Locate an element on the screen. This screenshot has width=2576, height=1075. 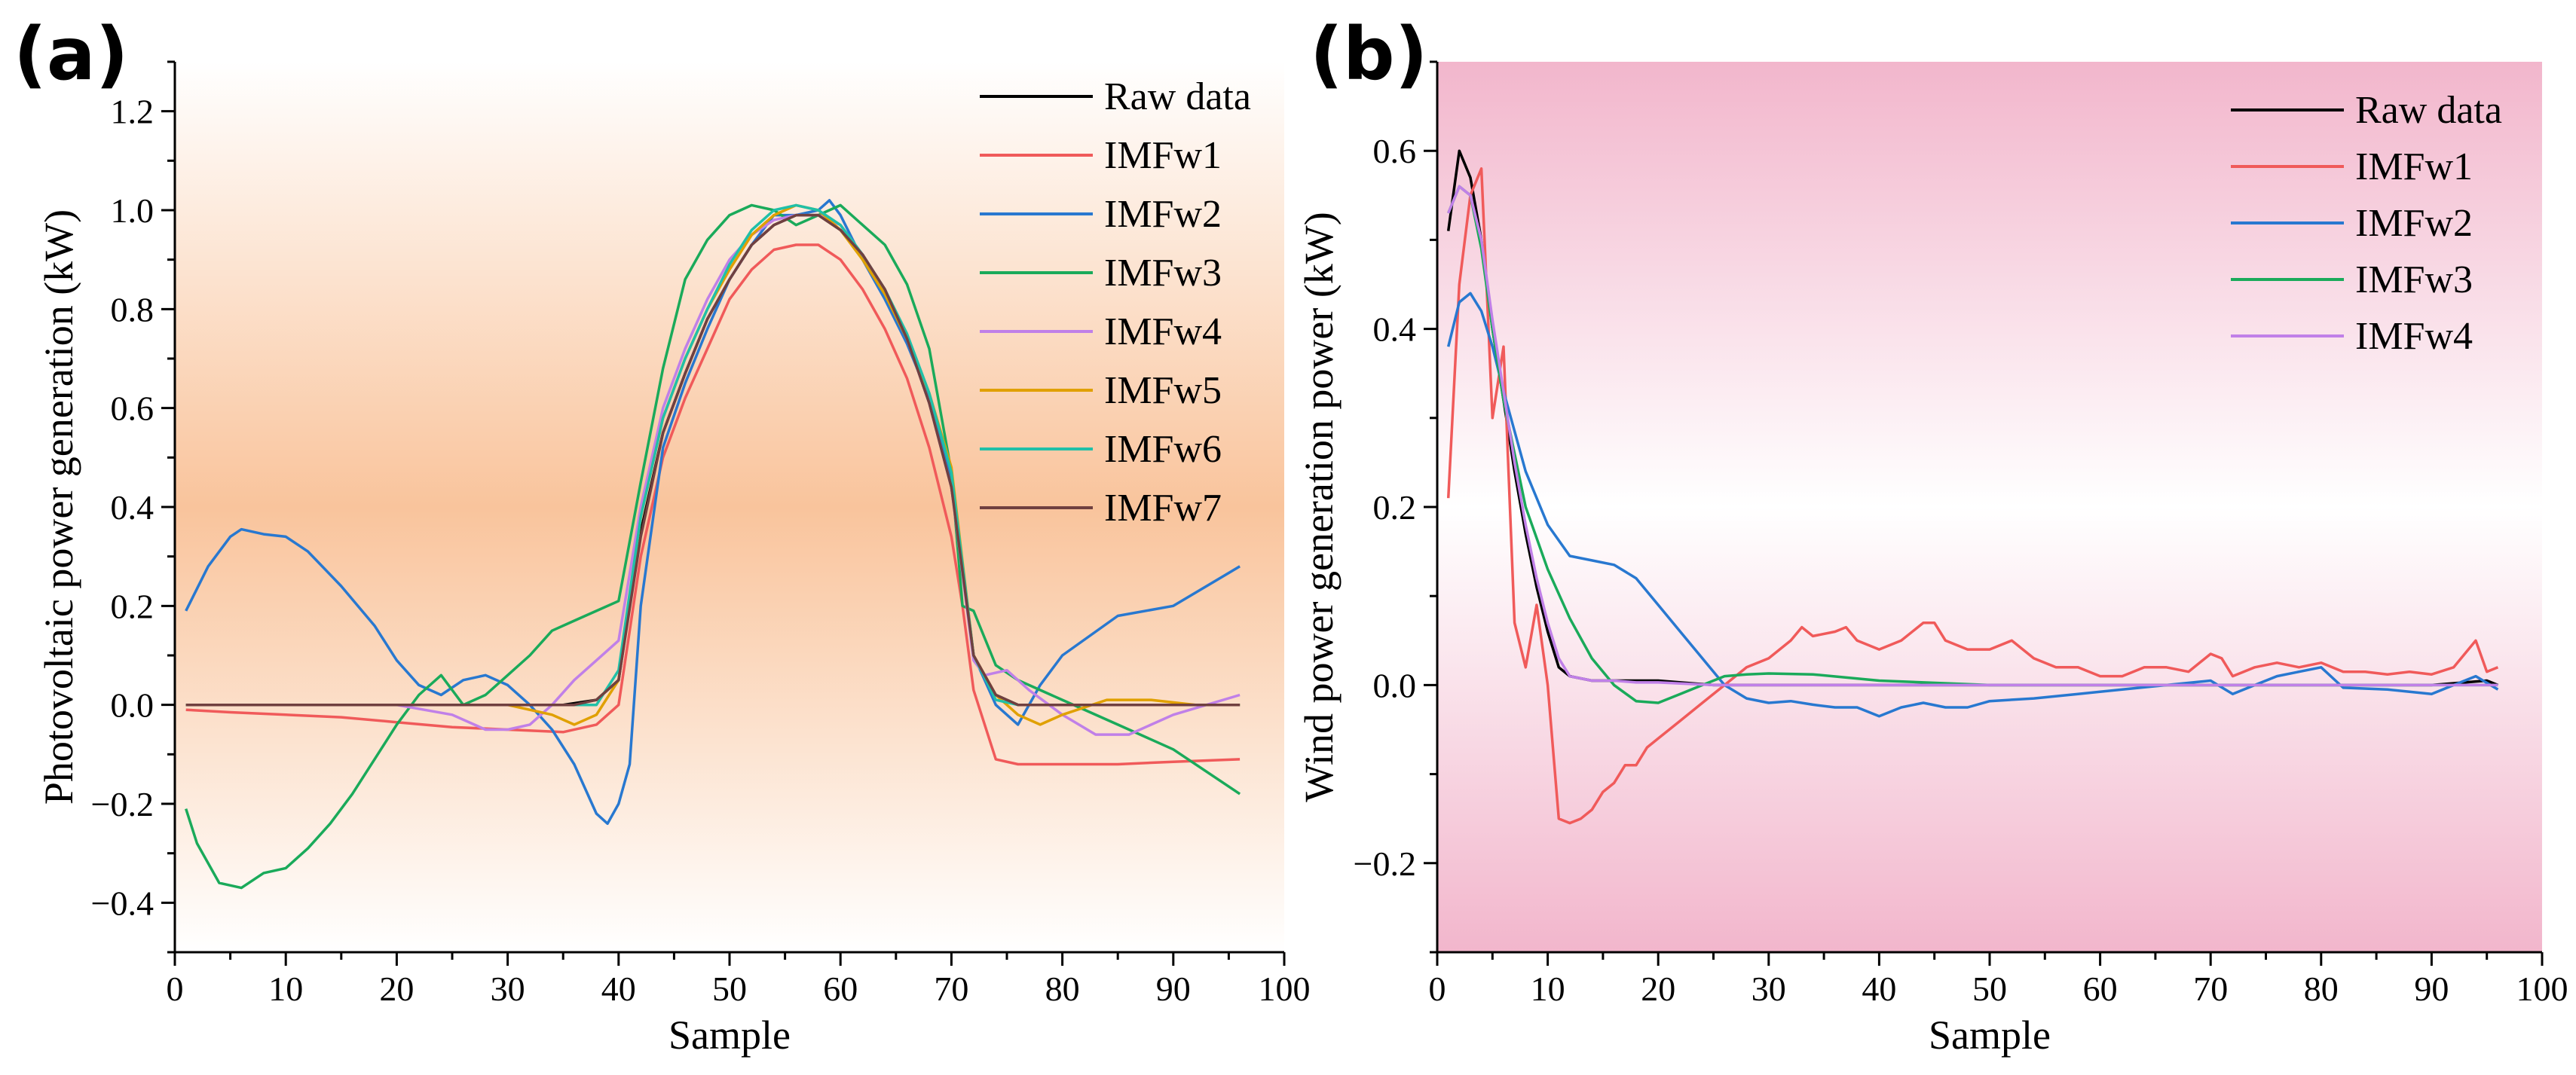
y-ticks-b: −0.2 0.0 0.2 0.4 0.6 is located at coordinates (1395, 507).